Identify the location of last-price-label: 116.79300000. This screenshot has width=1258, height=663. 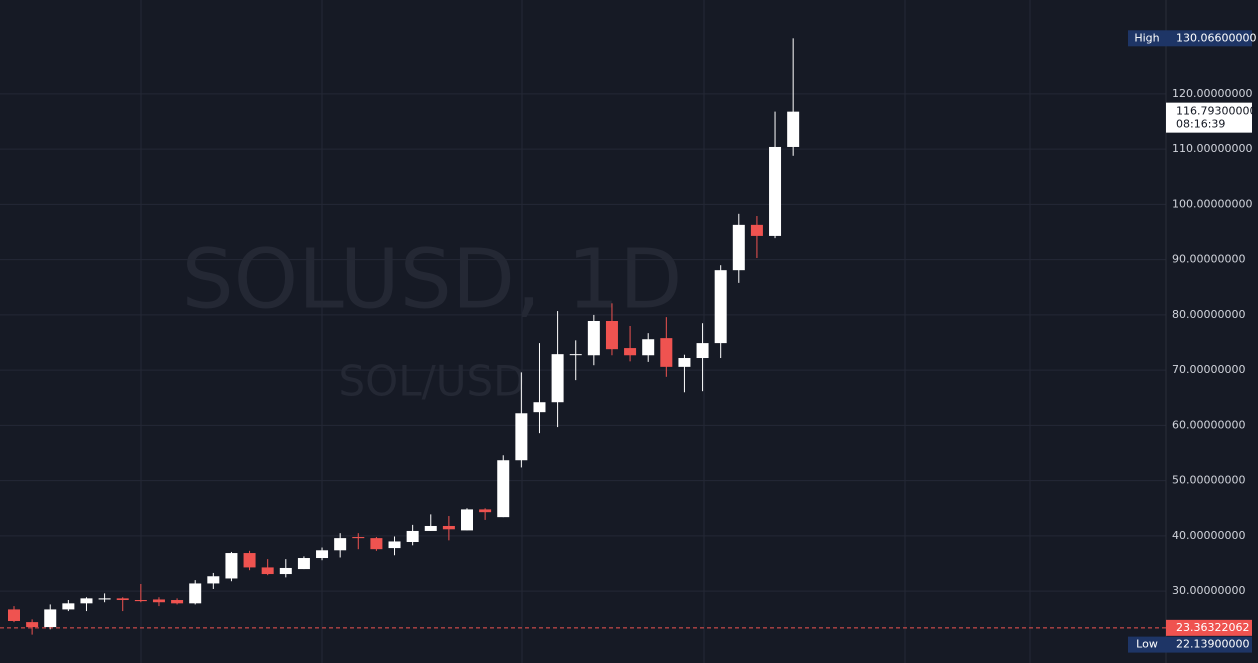
(1216, 111).